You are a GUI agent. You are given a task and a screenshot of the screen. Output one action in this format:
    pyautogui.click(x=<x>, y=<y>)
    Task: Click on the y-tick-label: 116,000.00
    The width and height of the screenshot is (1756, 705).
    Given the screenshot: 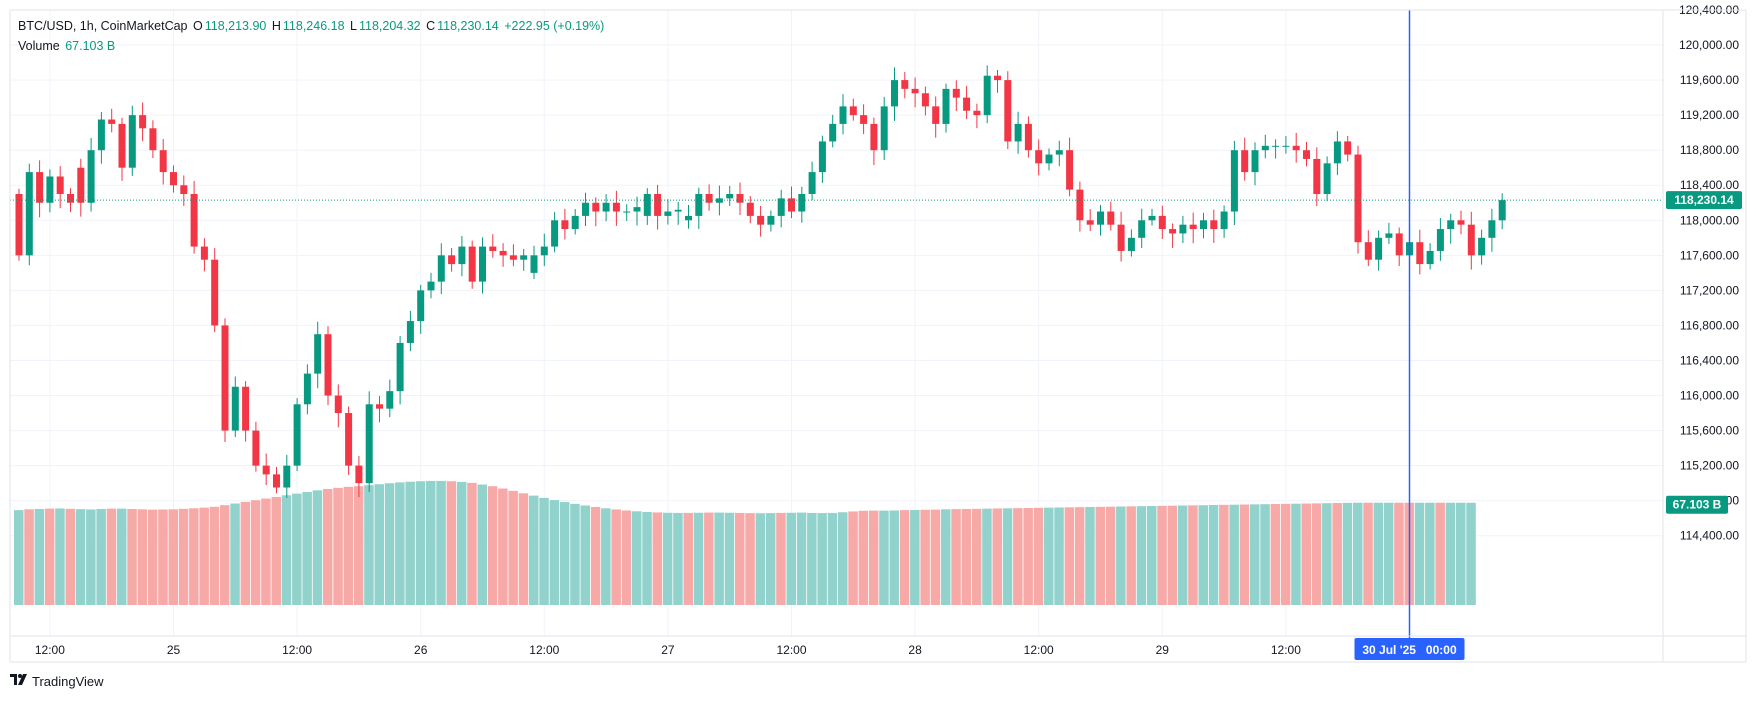 What is the action you would take?
    pyautogui.click(x=1709, y=396)
    